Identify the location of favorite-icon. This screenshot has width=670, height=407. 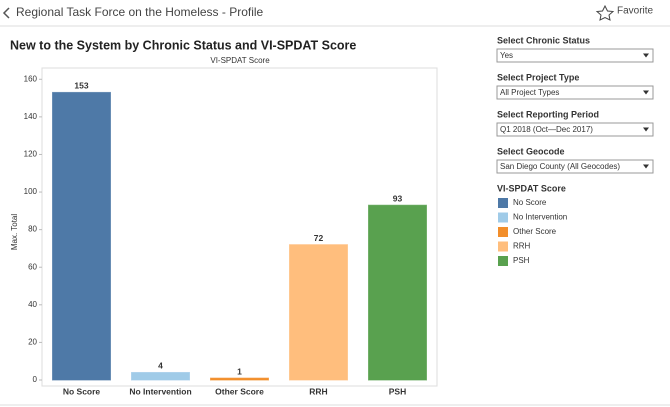
(605, 12).